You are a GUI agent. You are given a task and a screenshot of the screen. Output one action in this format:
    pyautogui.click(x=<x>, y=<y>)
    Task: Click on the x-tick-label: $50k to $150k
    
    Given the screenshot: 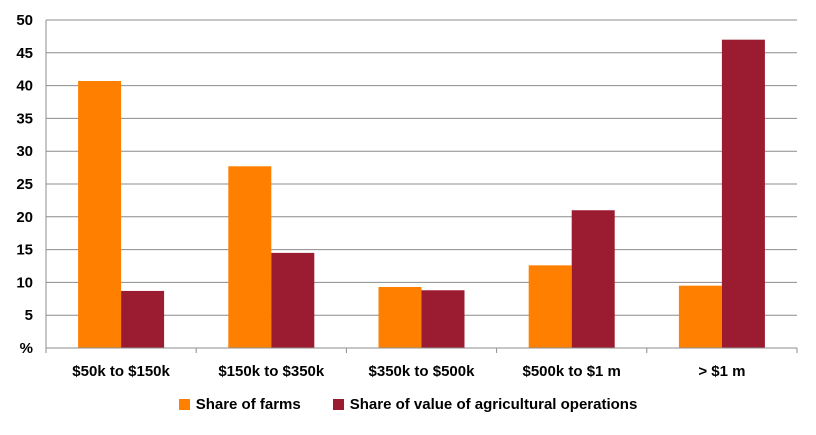 What is the action you would take?
    pyautogui.click(x=121, y=371)
    